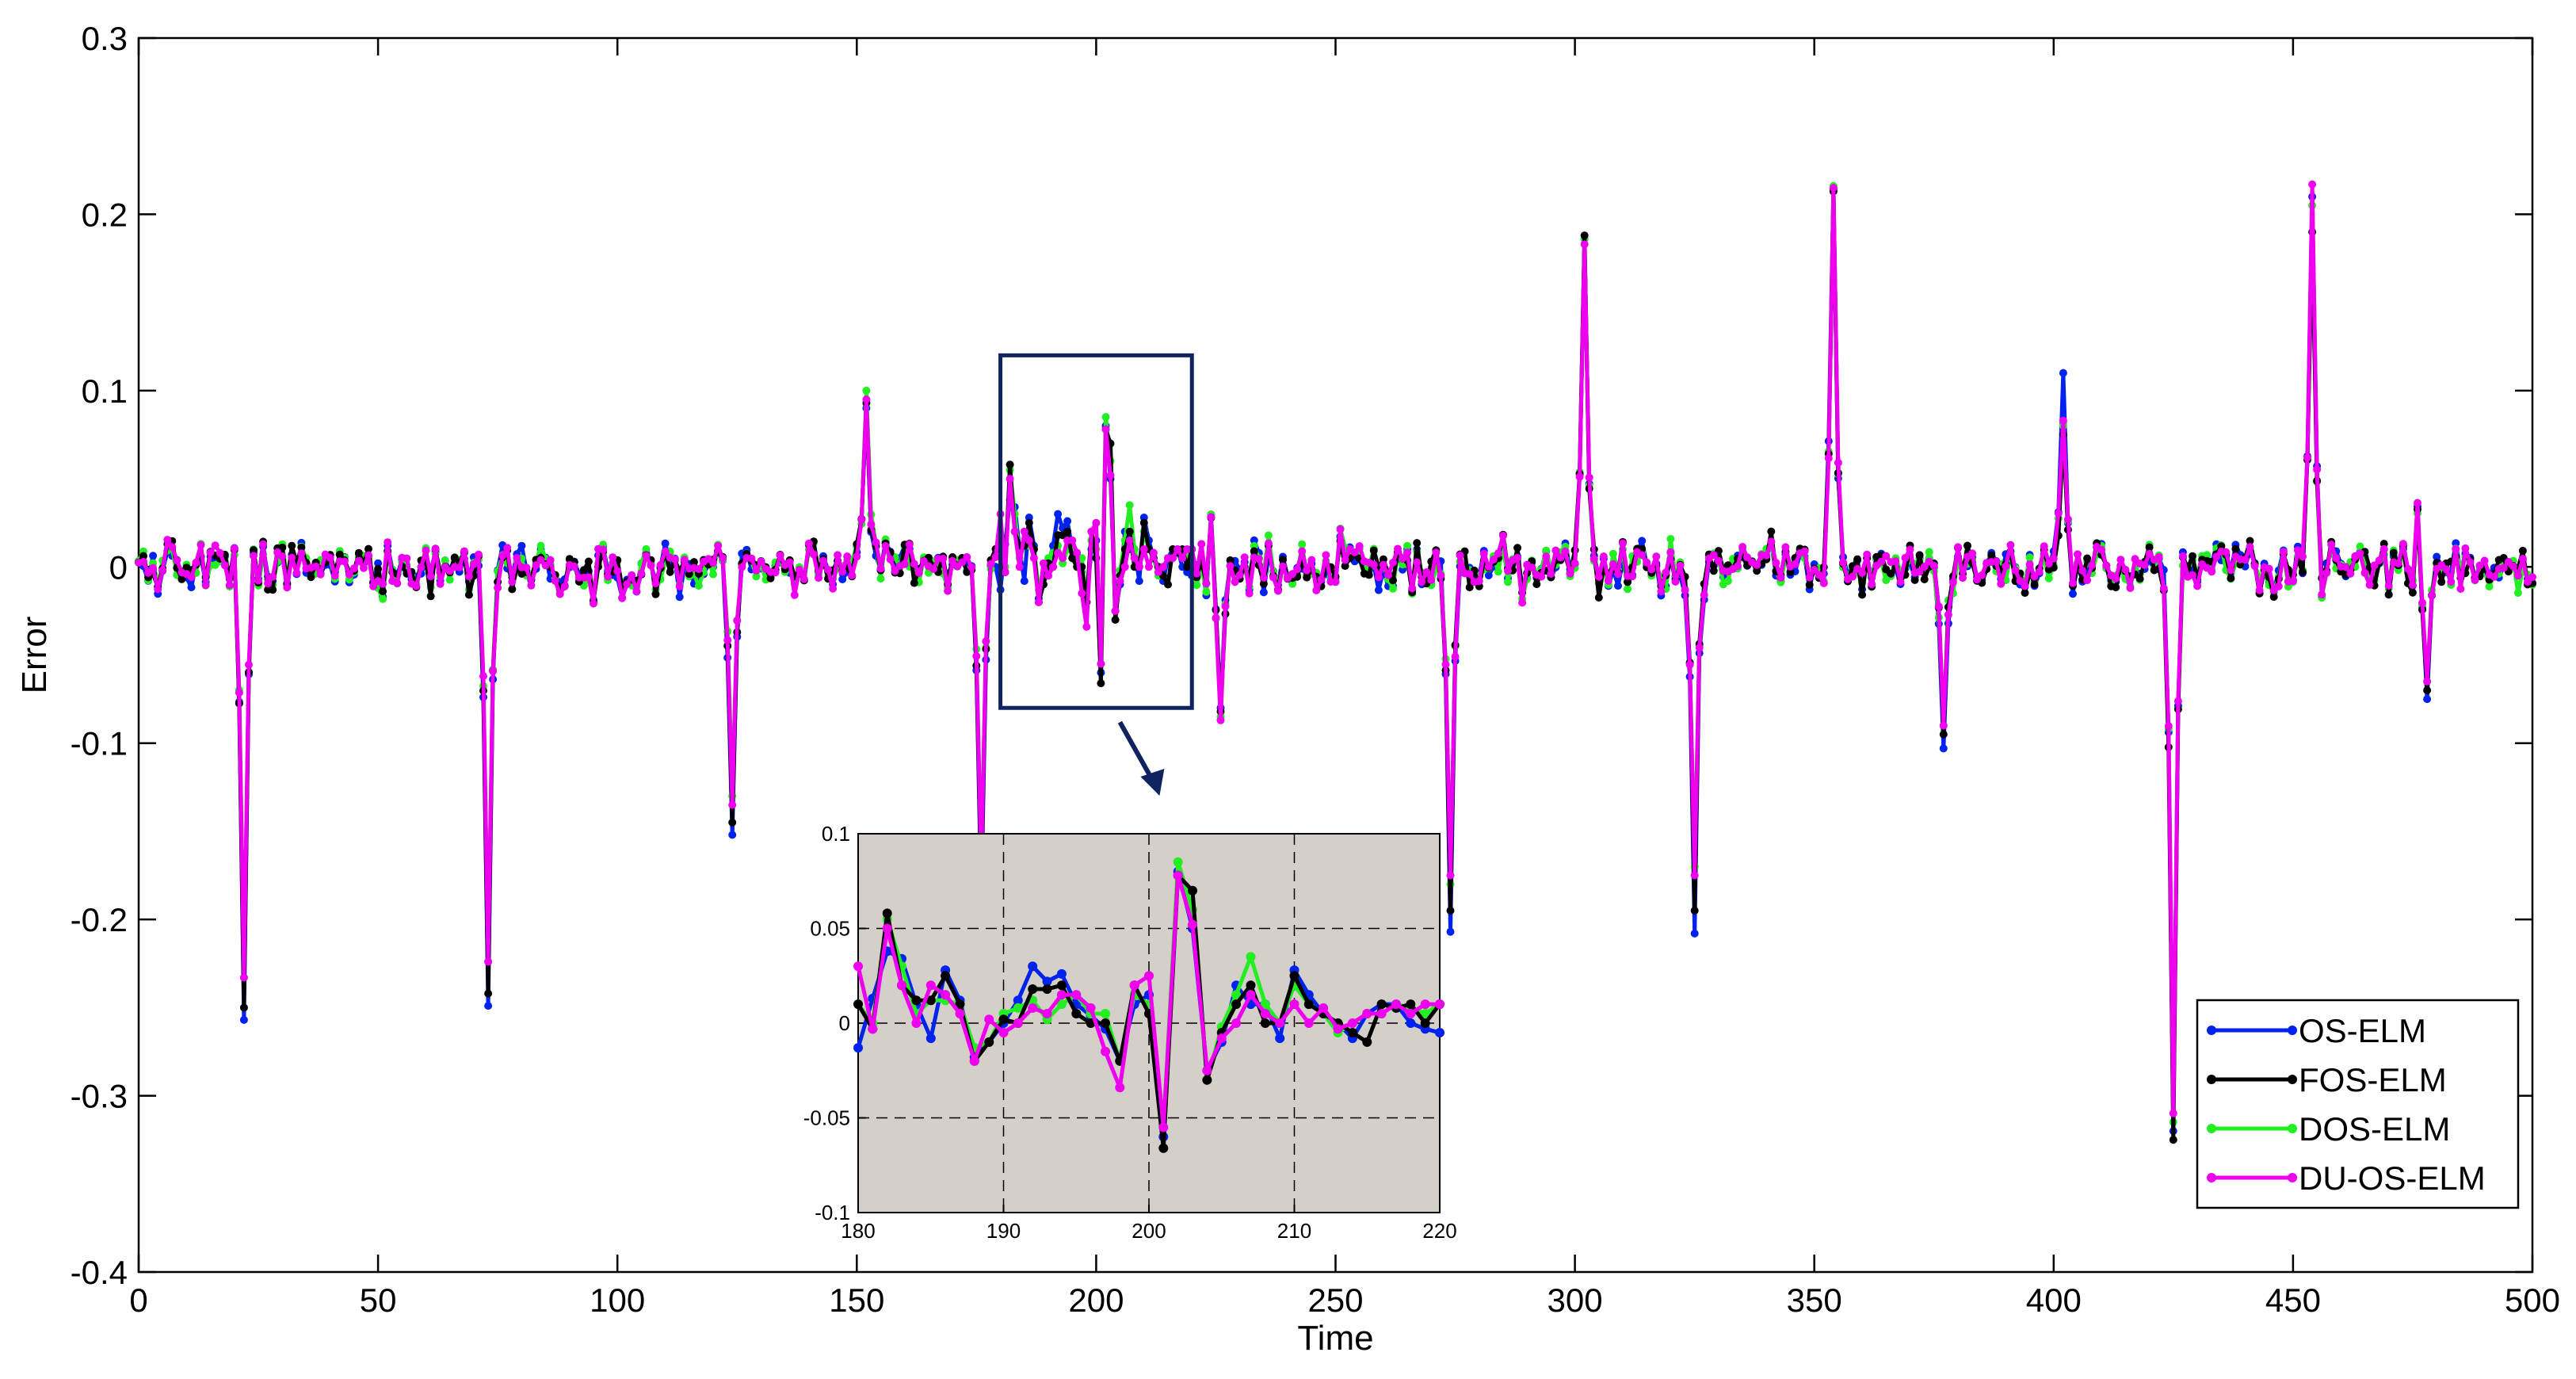 Image resolution: width=2576 pixels, height=1379 pixels. Describe the element at coordinates (2316, 1030) in the screenshot. I see `legend-item-os-elm: OS-ELM` at that location.